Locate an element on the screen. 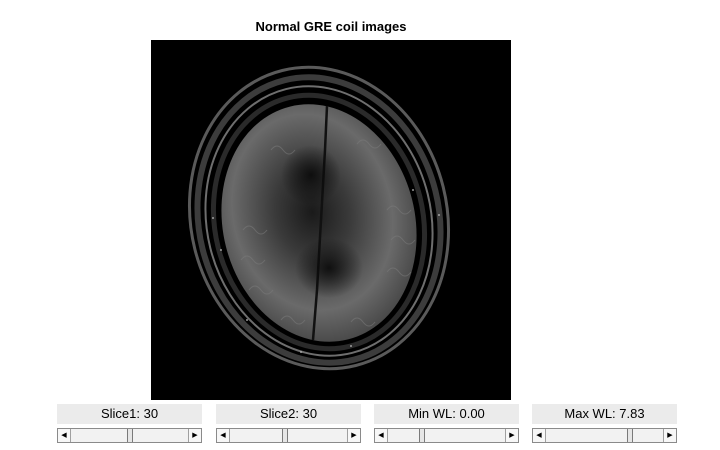 The image size is (720, 450). slice2-slider: ◀ ▶ is located at coordinates (288, 435).